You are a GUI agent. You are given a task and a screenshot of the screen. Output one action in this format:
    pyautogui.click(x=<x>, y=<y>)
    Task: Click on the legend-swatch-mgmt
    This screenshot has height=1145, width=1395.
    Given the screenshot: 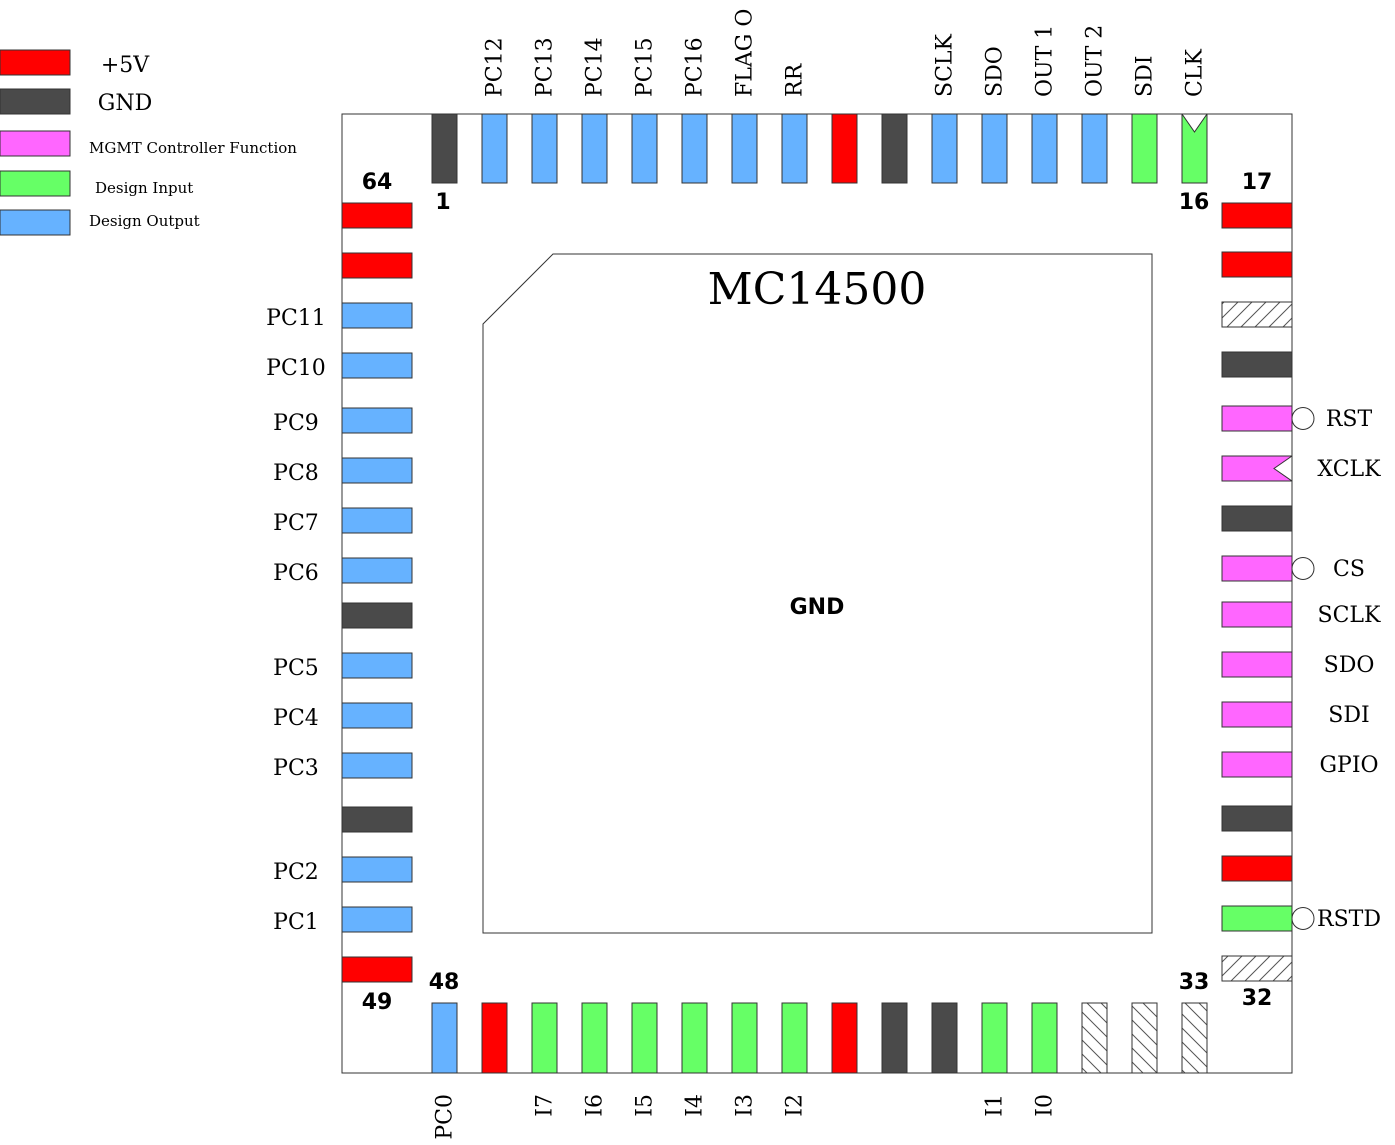 What is the action you would take?
    pyautogui.click(x=35, y=143)
    